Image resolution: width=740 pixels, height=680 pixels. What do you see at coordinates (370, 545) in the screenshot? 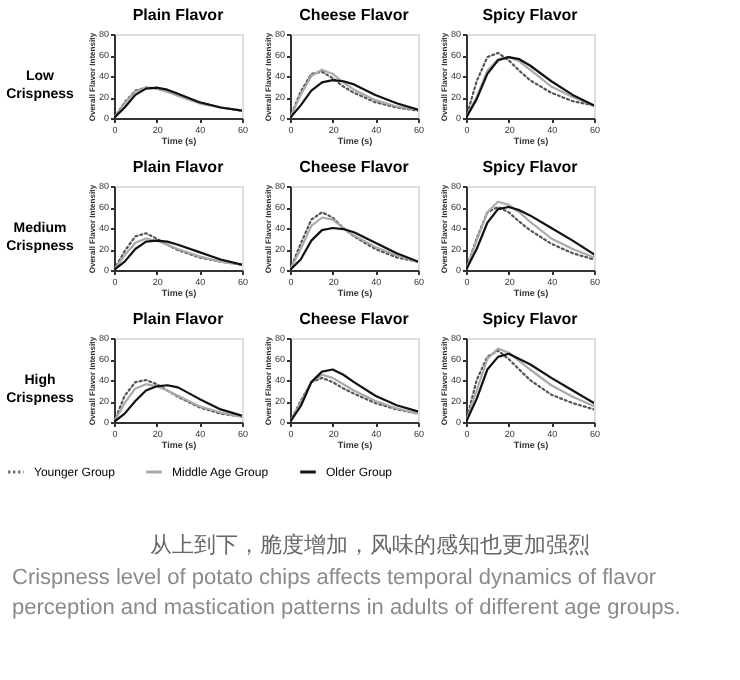
I see `text: 从上到下，脆度增加，风味的感知也更加强烈` at bounding box center [370, 545].